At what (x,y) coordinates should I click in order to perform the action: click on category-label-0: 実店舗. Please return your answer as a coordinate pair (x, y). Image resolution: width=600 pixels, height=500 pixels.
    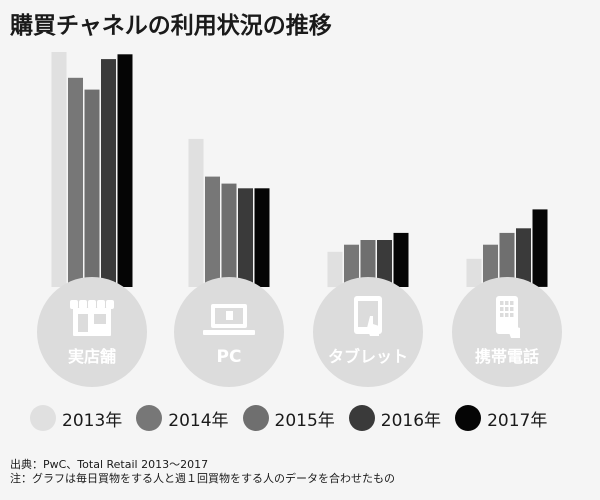
    Looking at the image, I should click on (92, 356).